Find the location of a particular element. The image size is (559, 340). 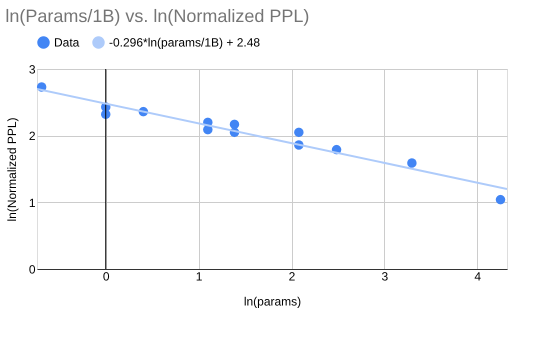

x-tick-label: 4 is located at coordinates (478, 277).